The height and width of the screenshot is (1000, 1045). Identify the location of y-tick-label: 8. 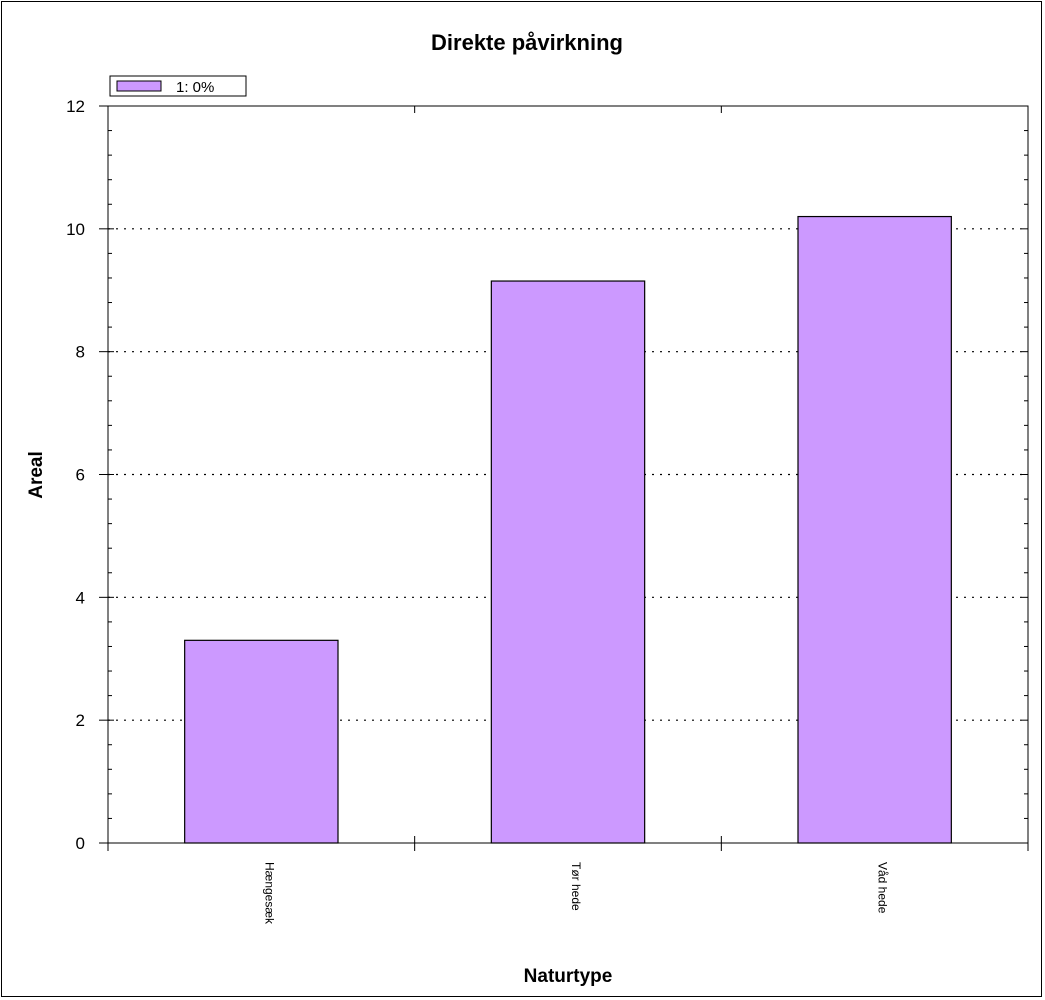
(80, 352).